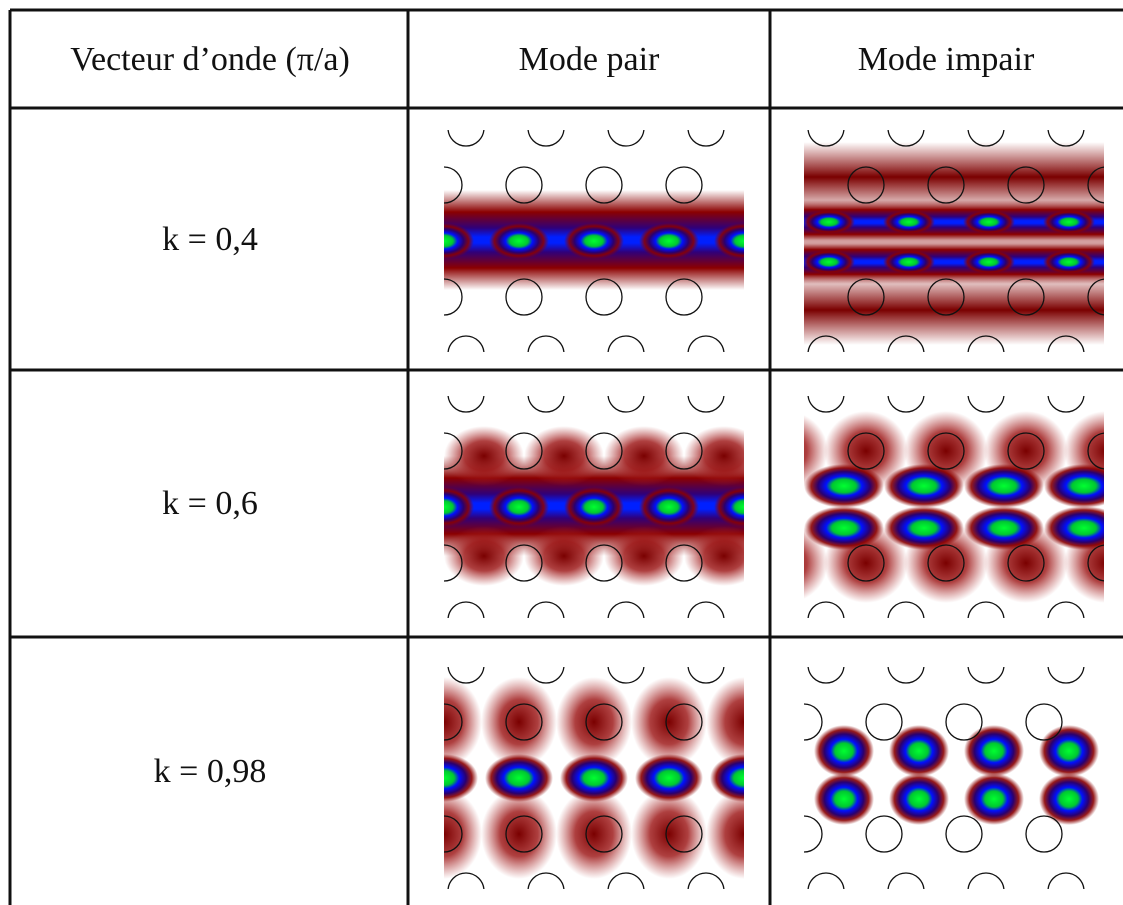  I want to click on row-label: k = 0,6, so click(210, 503).